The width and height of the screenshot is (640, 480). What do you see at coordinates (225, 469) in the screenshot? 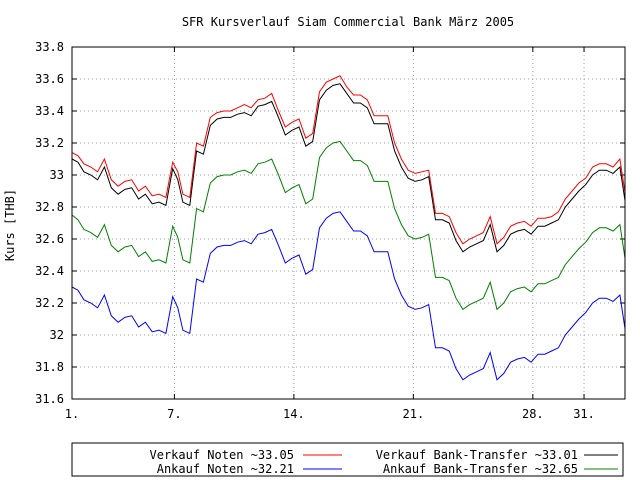
I see `legend-label: Ankauf Noten ~32.21` at bounding box center [225, 469].